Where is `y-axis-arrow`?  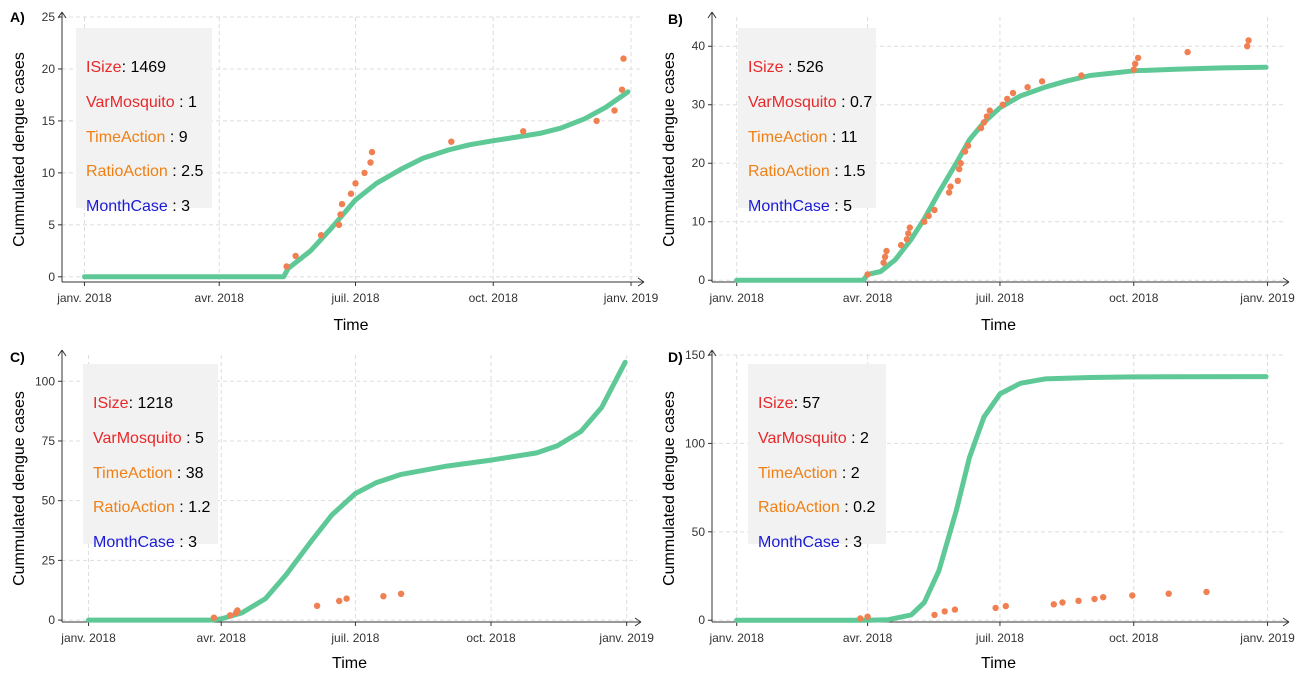
y-axis-arrow is located at coordinates (62, 353).